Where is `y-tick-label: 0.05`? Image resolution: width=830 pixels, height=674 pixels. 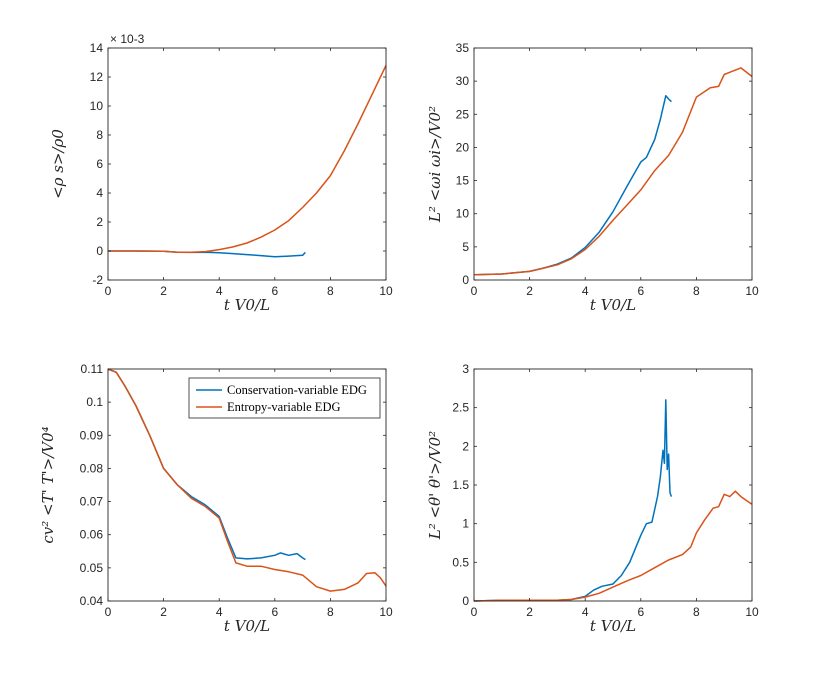 y-tick-label: 0.05 is located at coordinates (92, 568).